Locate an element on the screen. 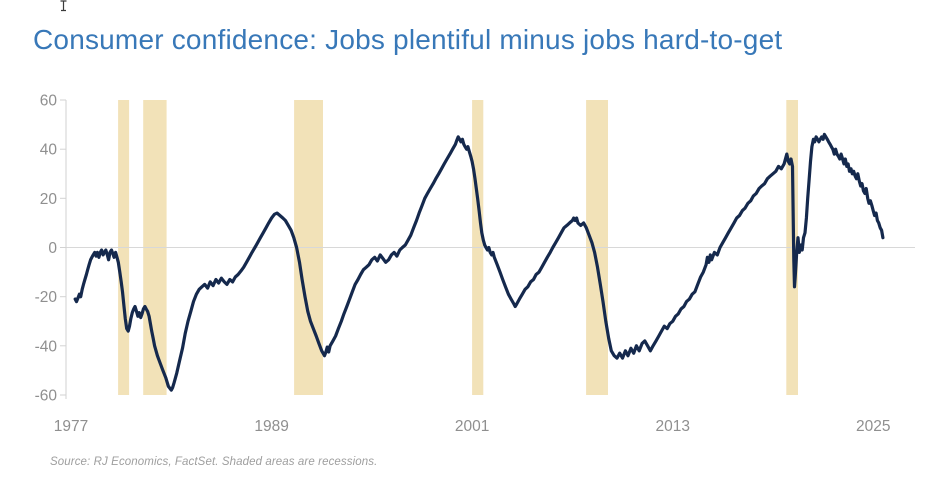  y-tick-label: 0 is located at coordinates (52, 248).